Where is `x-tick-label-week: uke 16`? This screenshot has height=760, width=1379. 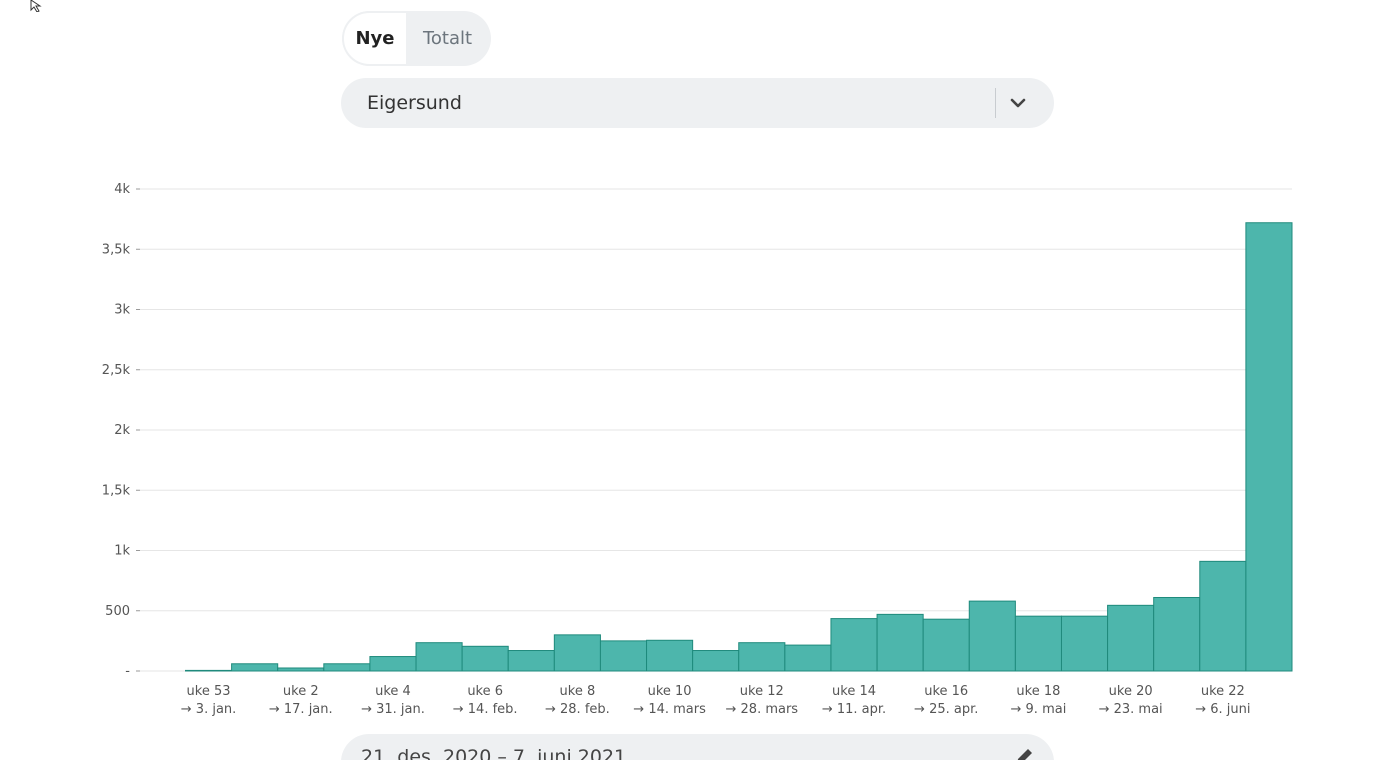
x-tick-label-week: uke 16 is located at coordinates (946, 691).